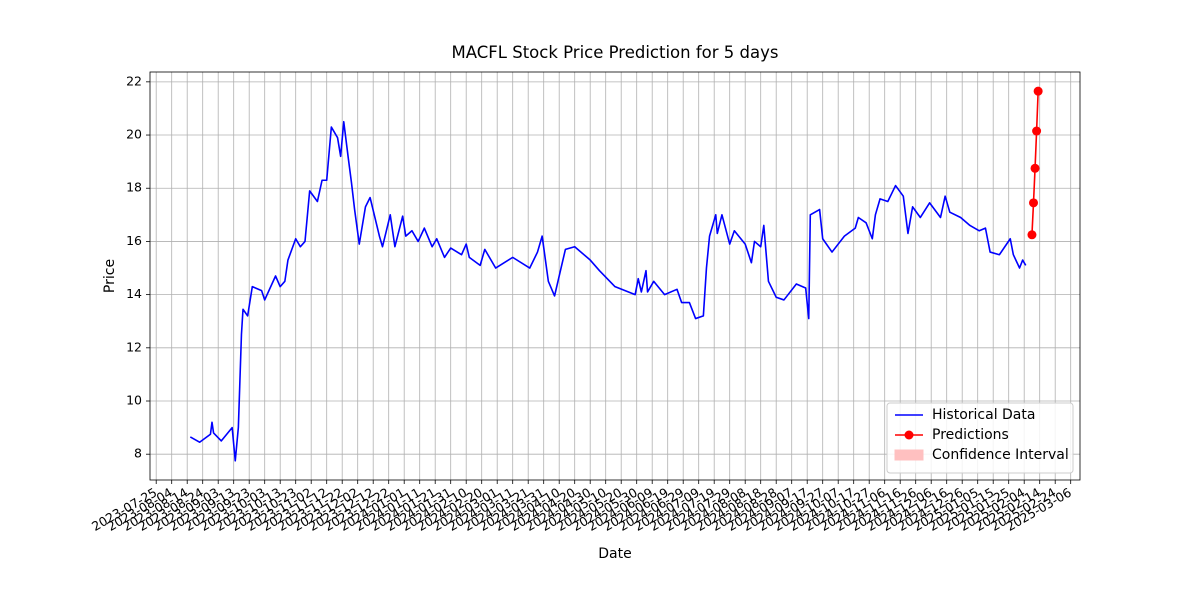  What do you see at coordinates (983, 415) in the screenshot?
I see `legend-label: Historical Data` at bounding box center [983, 415].